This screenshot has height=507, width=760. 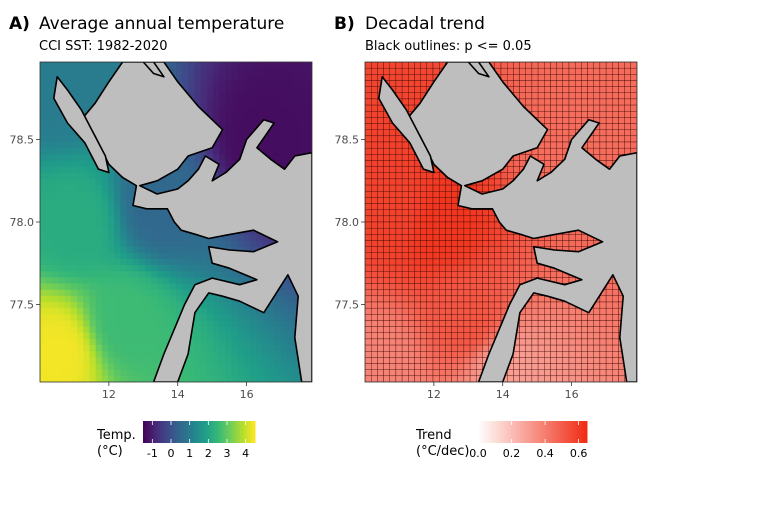 What do you see at coordinates (162, 24) in the screenshot?
I see `panel-a-title: Average annual temperature` at bounding box center [162, 24].